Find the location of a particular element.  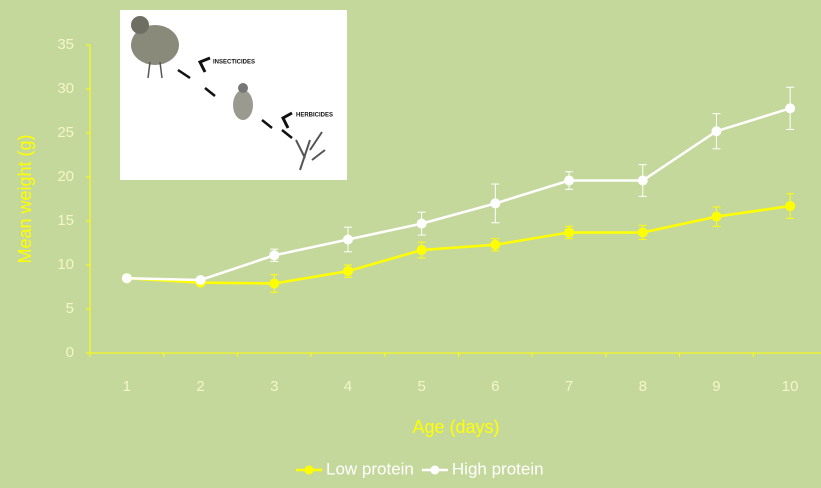

x-tick-label: 6 is located at coordinates (495, 386).